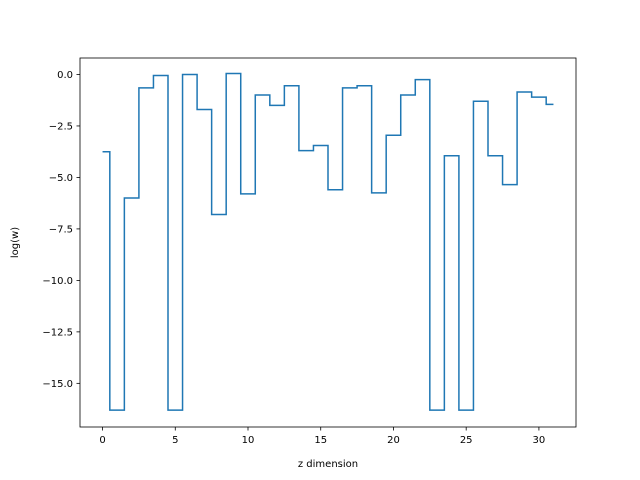 The height and width of the screenshot is (480, 640). Describe the element at coordinates (320, 440) in the screenshot. I see `x-tick-label: 15` at that location.